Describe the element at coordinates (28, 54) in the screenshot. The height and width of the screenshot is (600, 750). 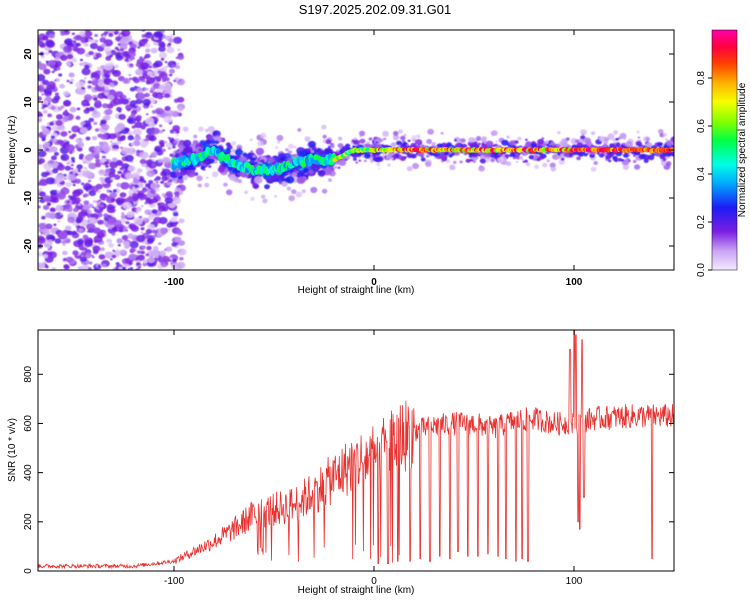
I see `spectrogram-ytick-label: 20` at that location.